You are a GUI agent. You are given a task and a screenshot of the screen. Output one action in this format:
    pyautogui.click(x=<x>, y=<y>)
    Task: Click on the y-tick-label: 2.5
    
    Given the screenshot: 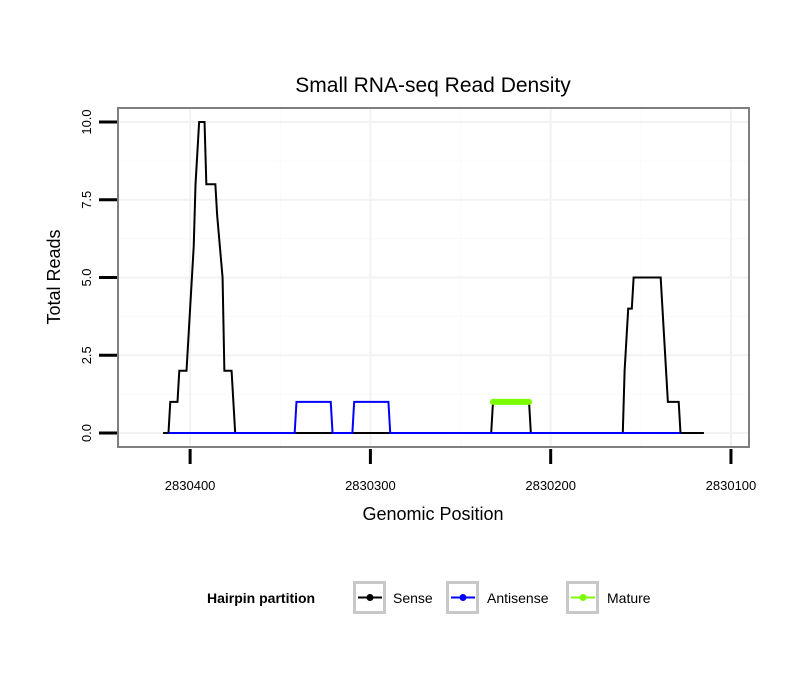 What is the action you would take?
    pyautogui.click(x=86, y=355)
    